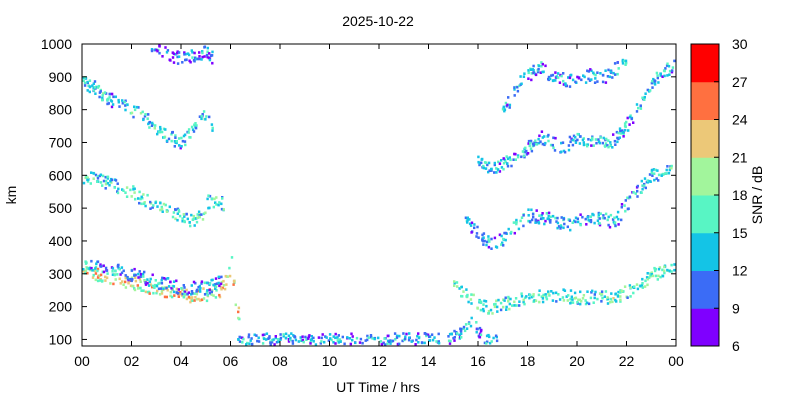  I want to click on colorbar-segment, so click(705, 100).